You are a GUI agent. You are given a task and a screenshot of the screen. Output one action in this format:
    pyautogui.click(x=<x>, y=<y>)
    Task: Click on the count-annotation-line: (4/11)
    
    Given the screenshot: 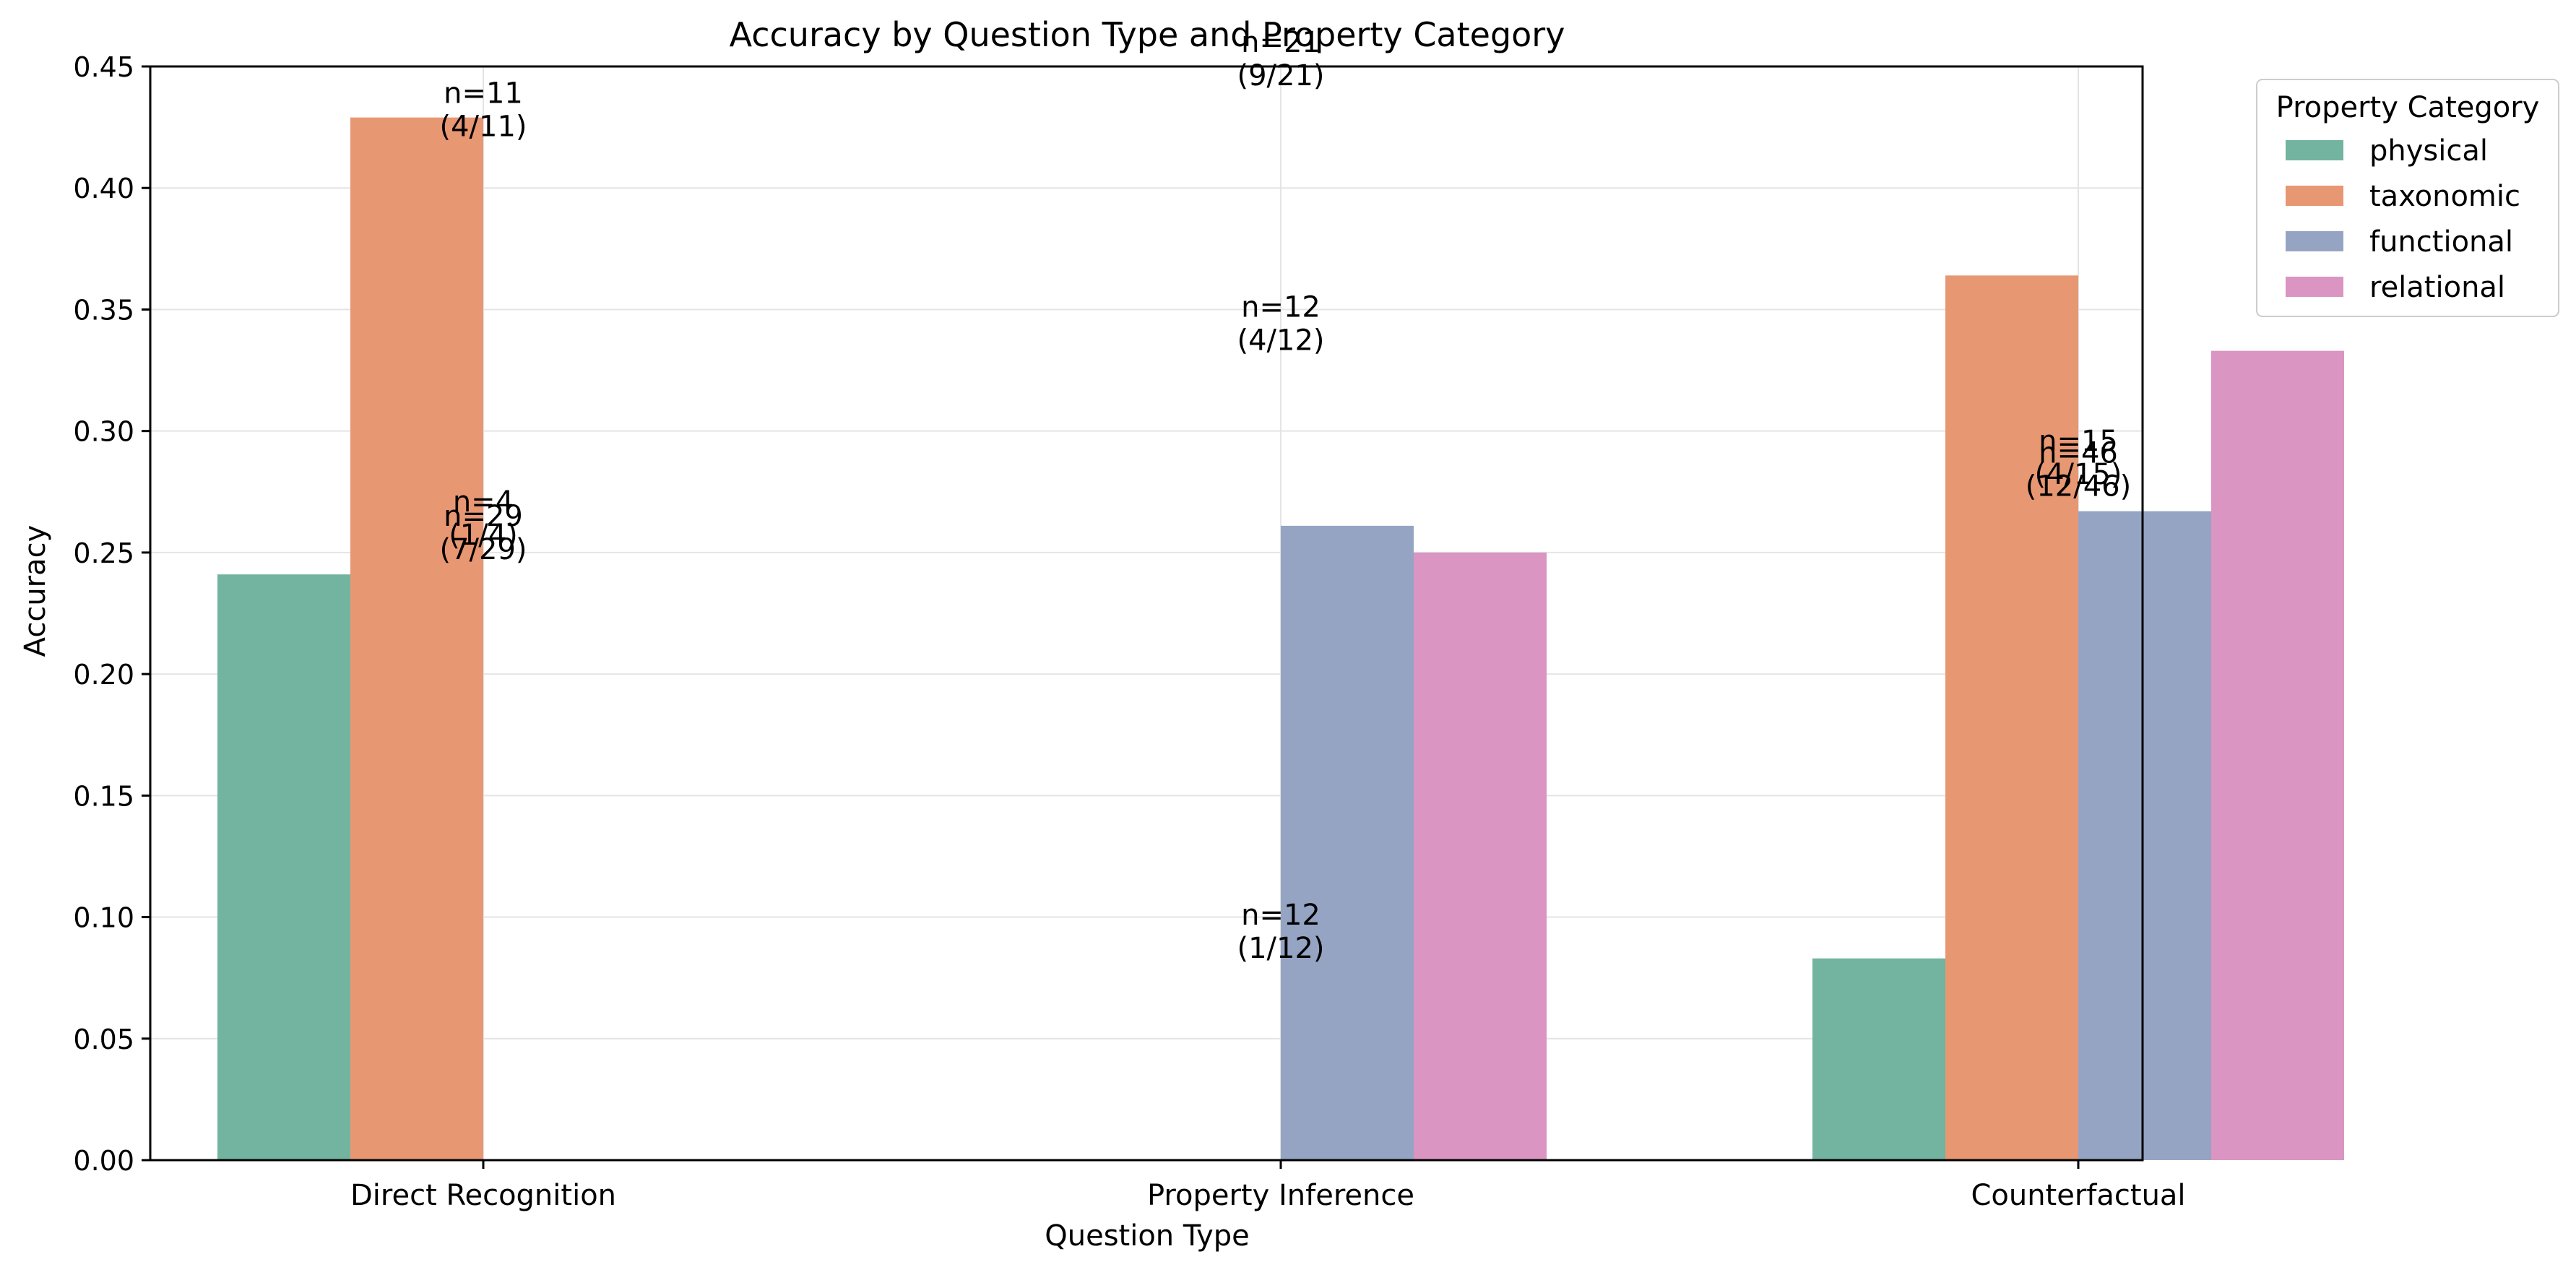 What is the action you would take?
    pyautogui.click(x=483, y=127)
    